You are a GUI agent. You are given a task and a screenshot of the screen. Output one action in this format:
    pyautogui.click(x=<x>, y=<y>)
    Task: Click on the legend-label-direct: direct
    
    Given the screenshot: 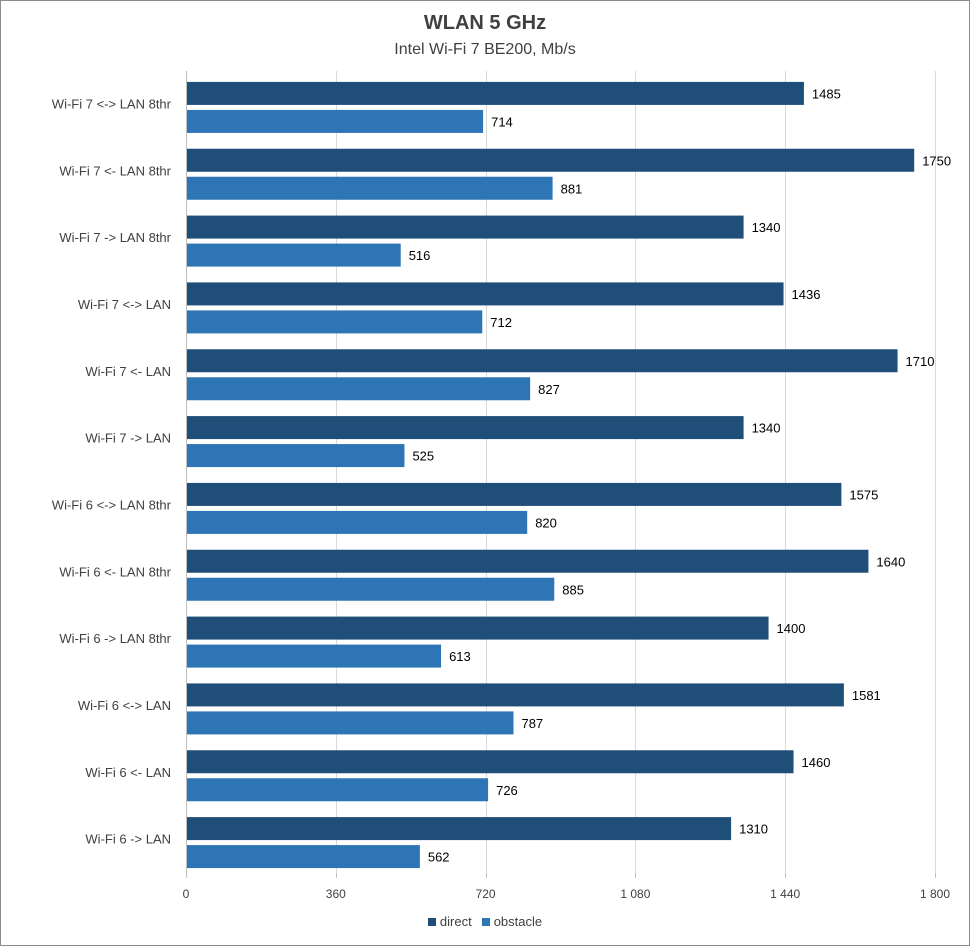 What is the action you would take?
    pyautogui.click(x=455, y=921)
    